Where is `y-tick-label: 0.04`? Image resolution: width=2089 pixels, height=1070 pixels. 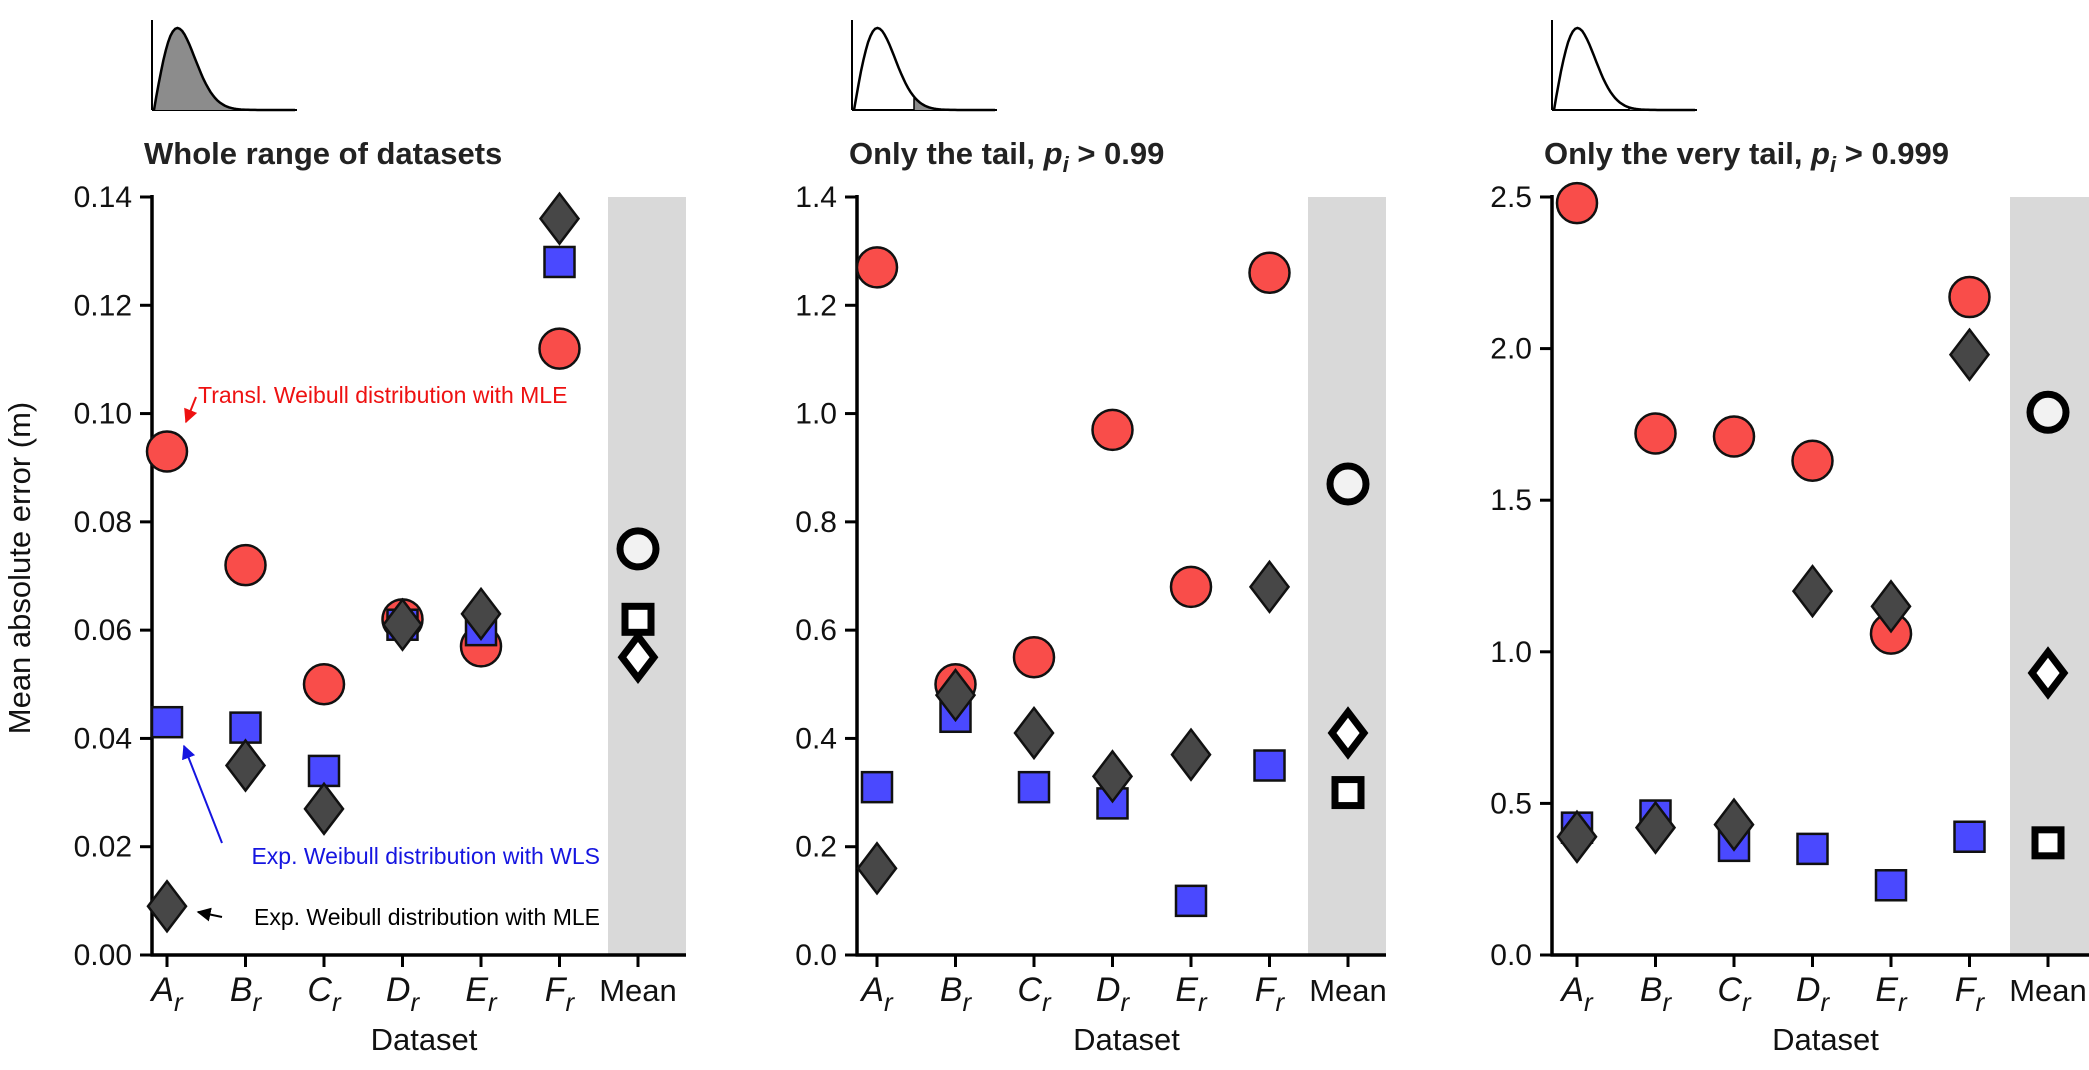 y-tick-label: 0.04 is located at coordinates (103, 738).